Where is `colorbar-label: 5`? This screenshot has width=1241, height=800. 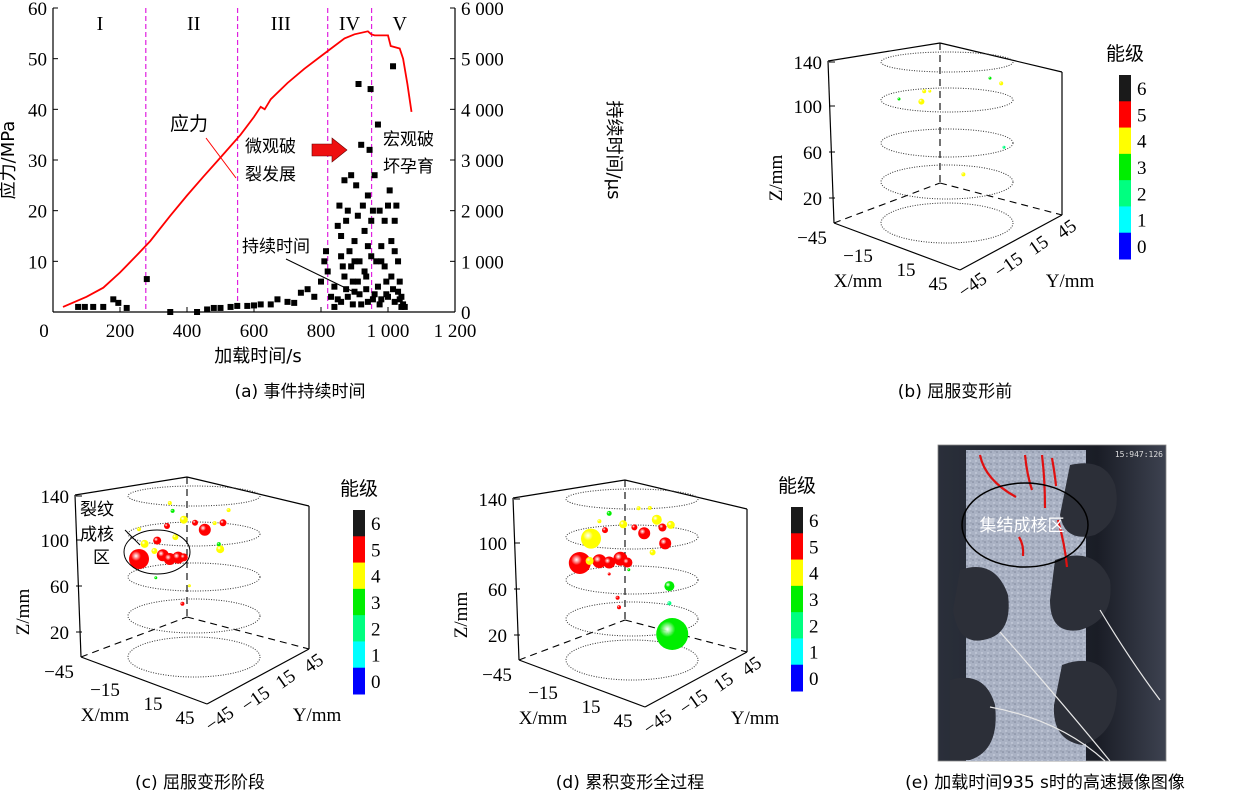
colorbar-label: 5 is located at coordinates (814, 547).